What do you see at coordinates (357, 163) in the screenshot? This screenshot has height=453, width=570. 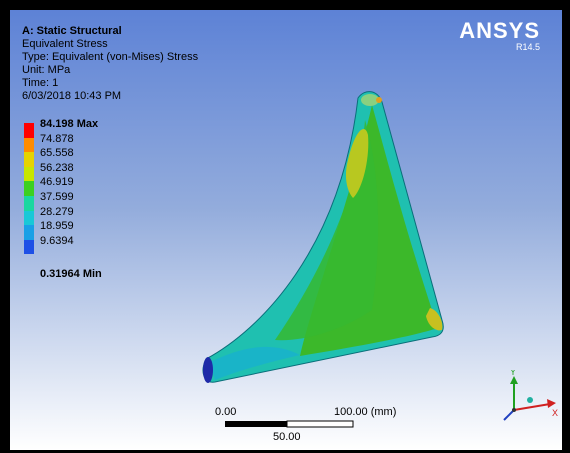 I see `stress-hotspot-top` at bounding box center [357, 163].